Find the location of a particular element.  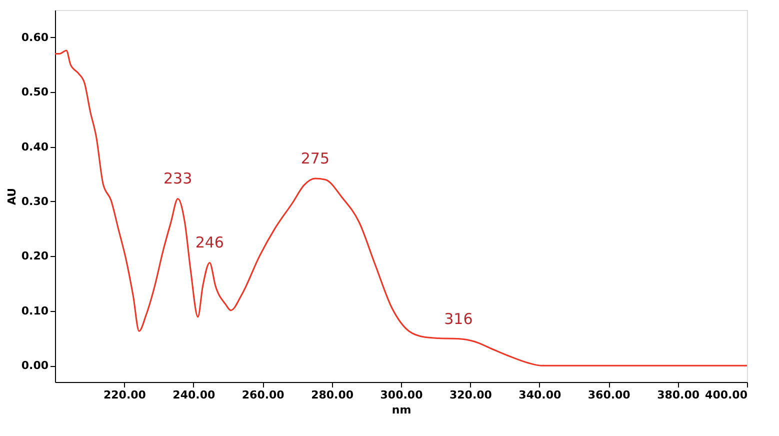

x-tick-label: 300.00 is located at coordinates (402, 395).